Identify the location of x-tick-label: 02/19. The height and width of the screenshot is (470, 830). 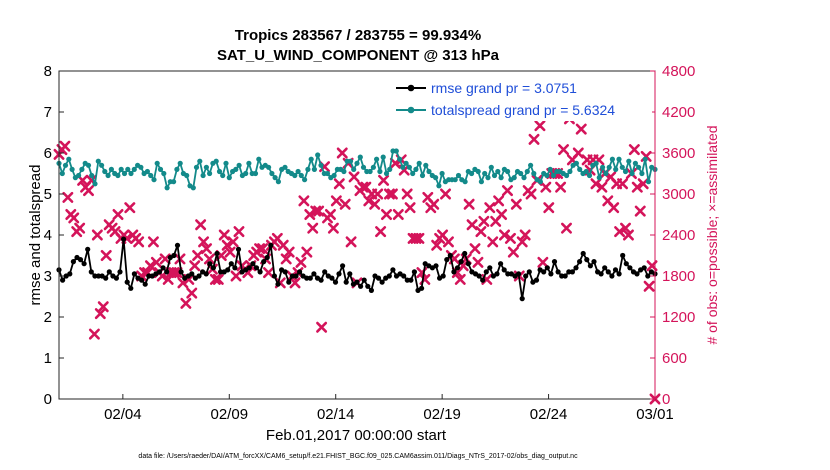
(442, 414).